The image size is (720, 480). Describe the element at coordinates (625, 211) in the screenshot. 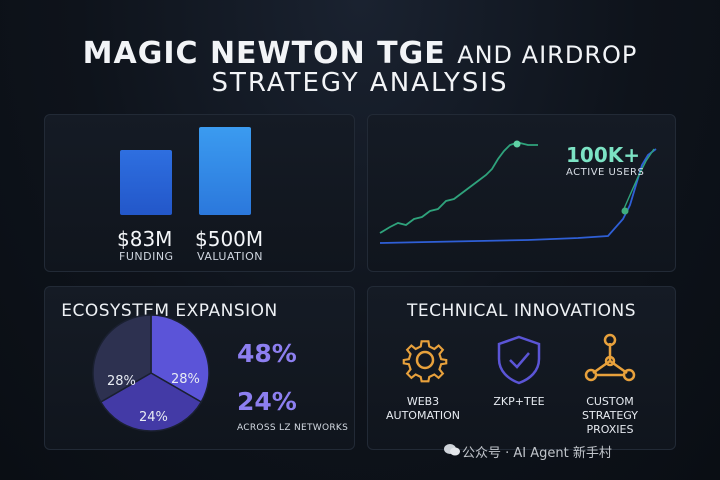

I see `growth-point-blue` at that location.